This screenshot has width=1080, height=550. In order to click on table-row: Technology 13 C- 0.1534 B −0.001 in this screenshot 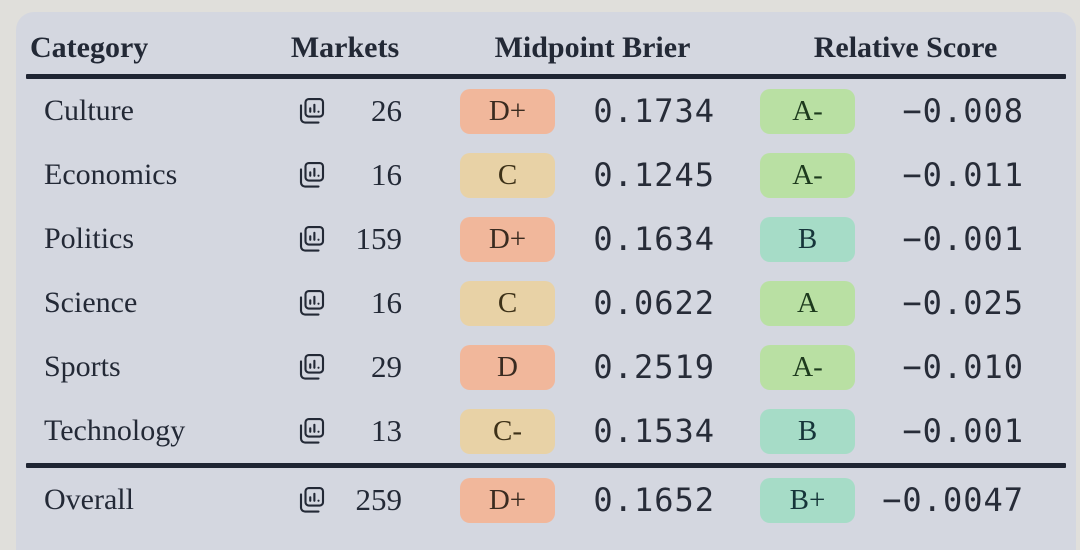, I will do `click(546, 431)`.